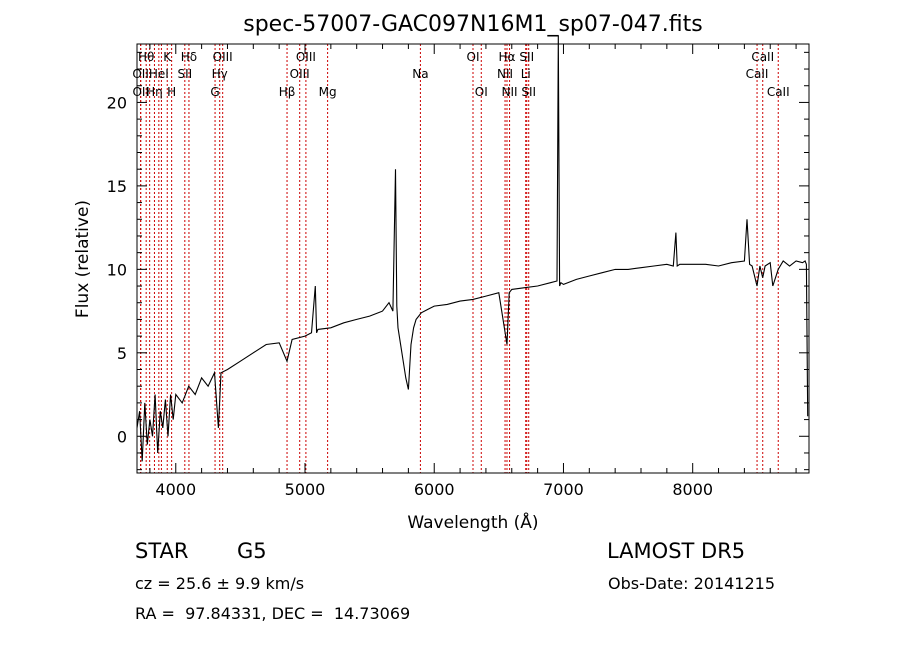  What do you see at coordinates (526, 74) in the screenshot?
I see `spectral-line-label: Li` at bounding box center [526, 74].